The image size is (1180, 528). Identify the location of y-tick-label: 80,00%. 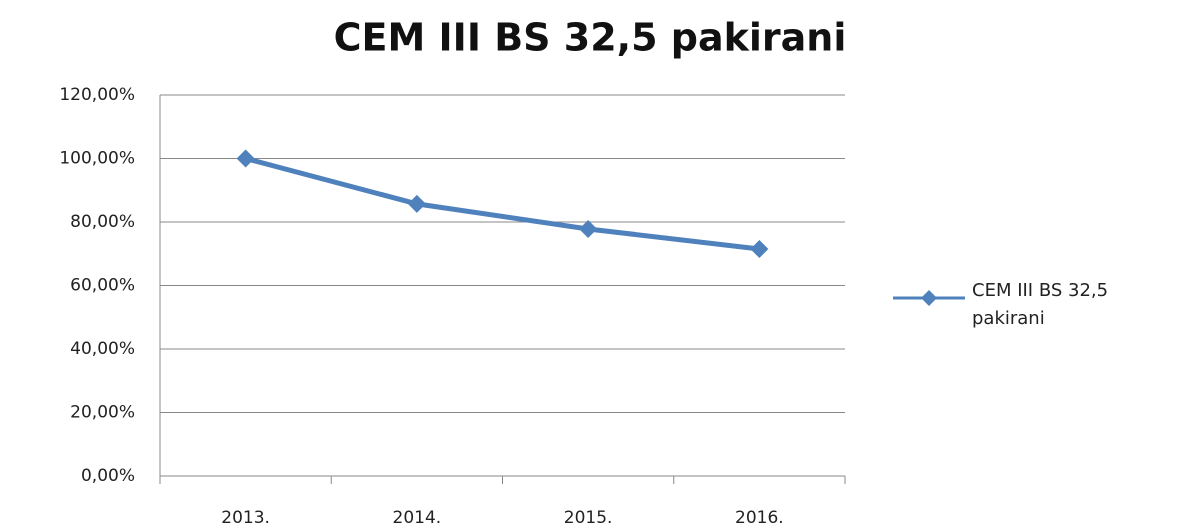
(102, 222).